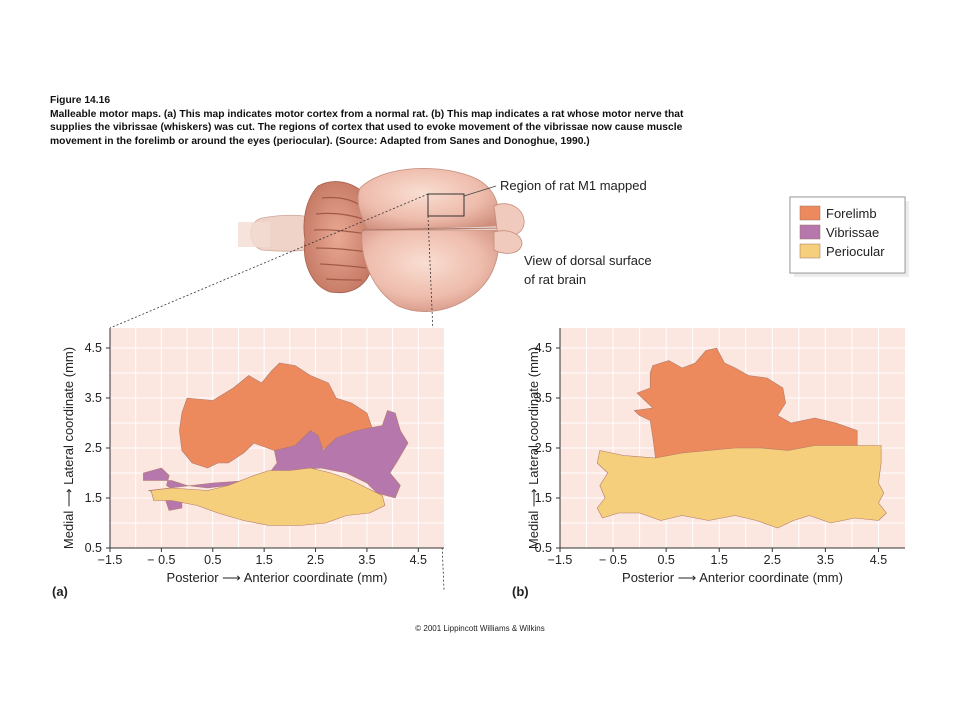 Image resolution: width=960 pixels, height=720 pixels. I want to click on legend-swatch-periocular, so click(810, 251).